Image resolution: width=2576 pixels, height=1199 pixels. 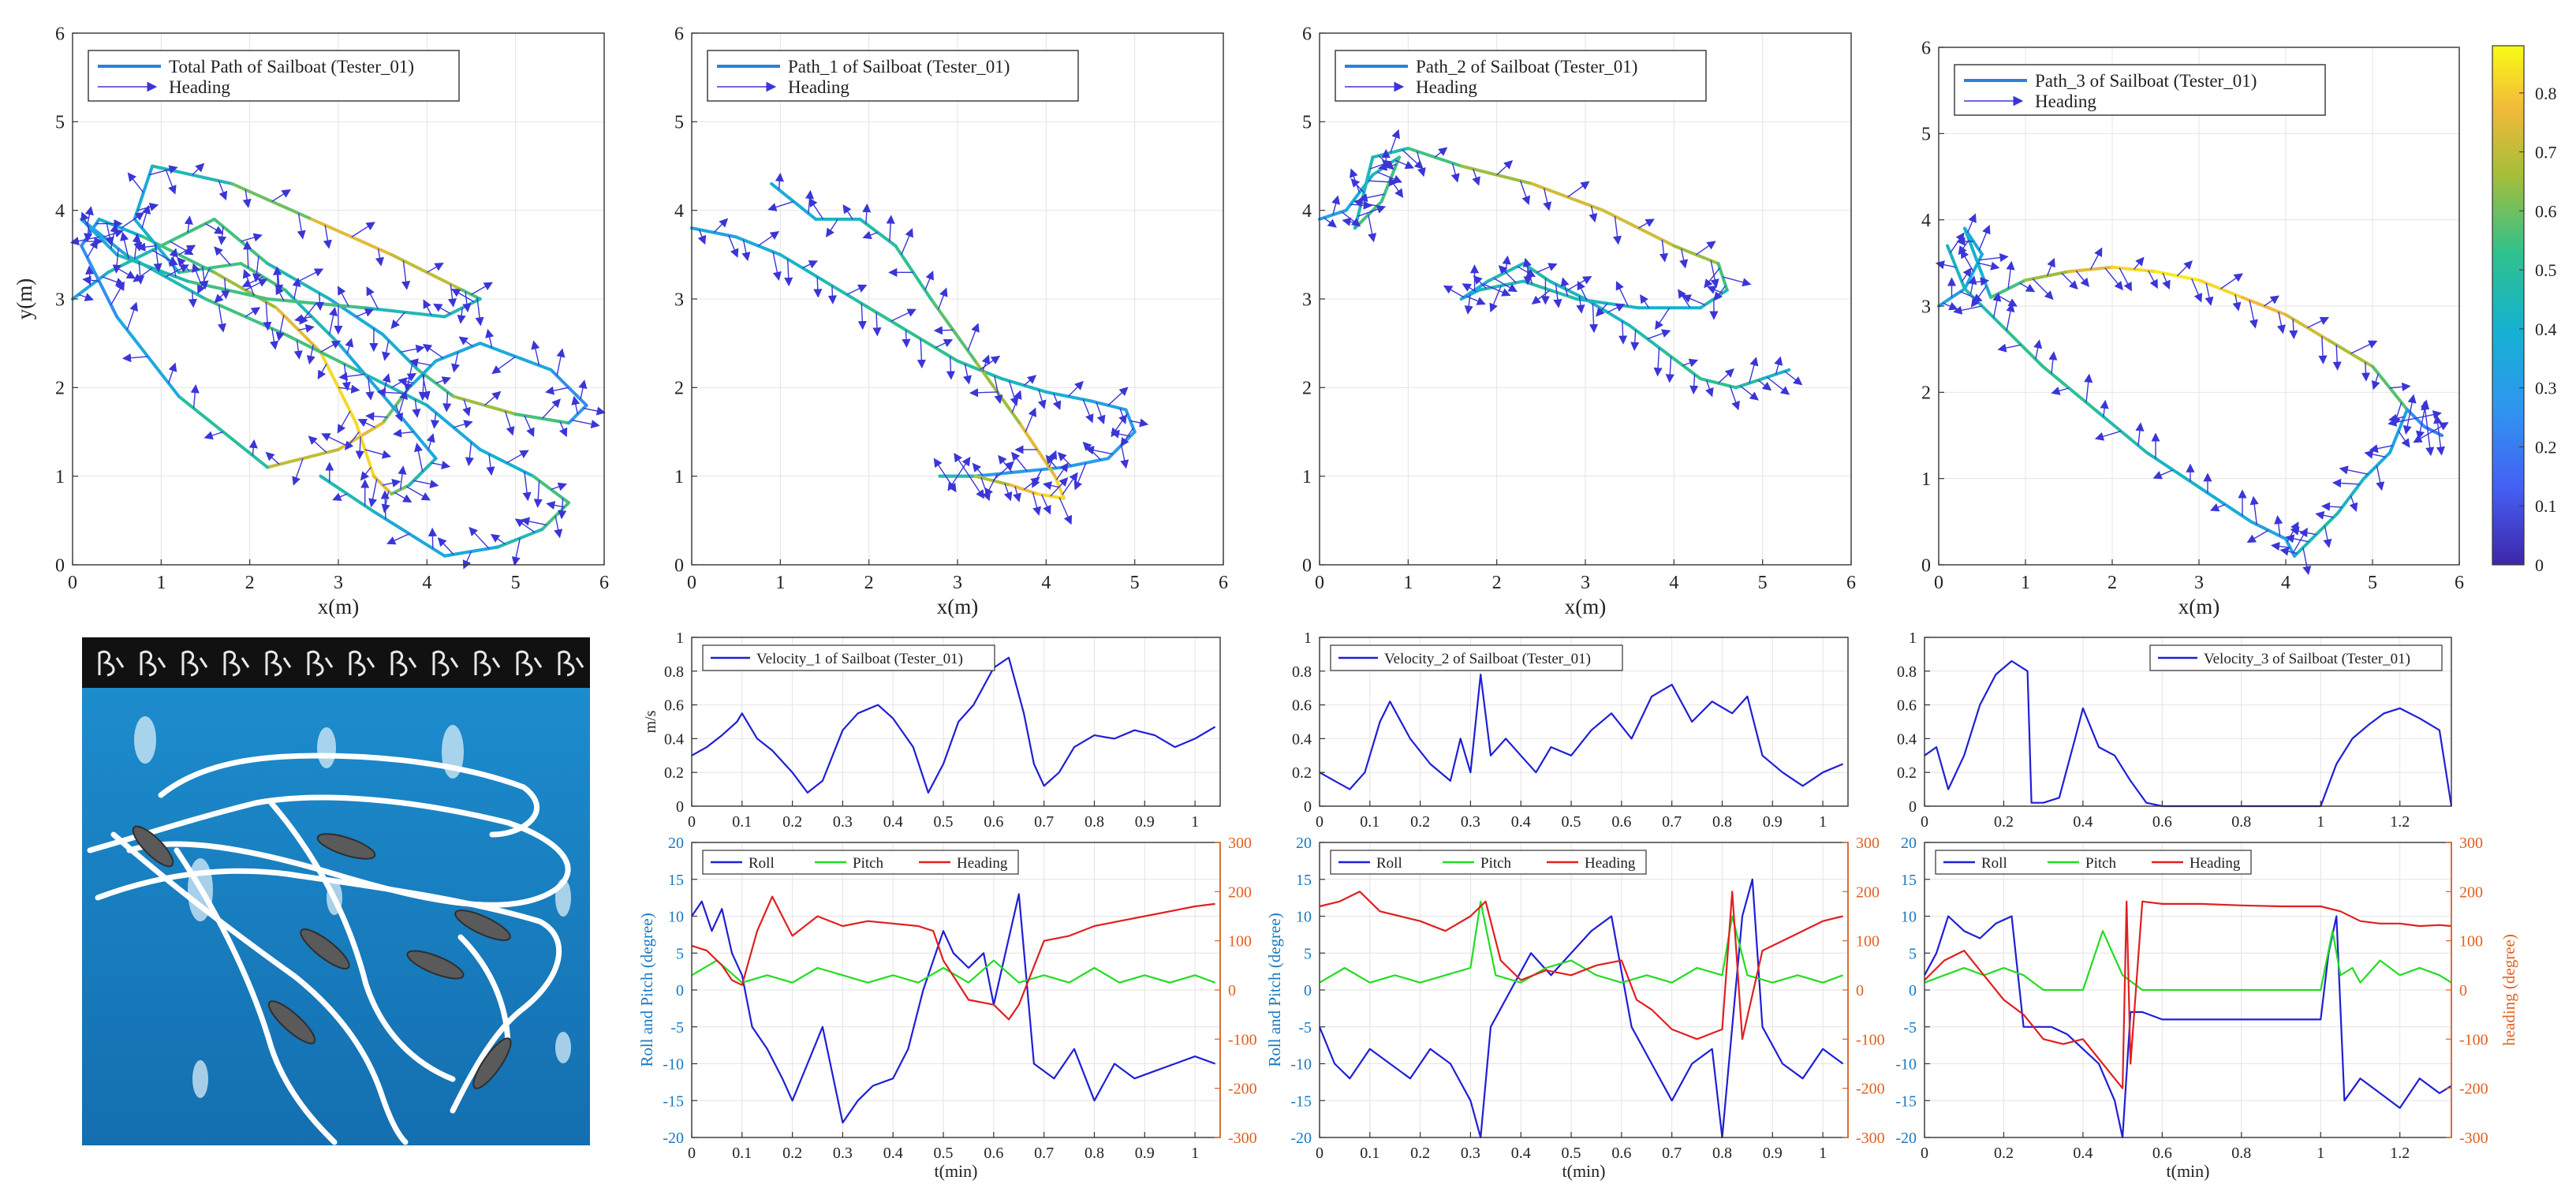 I want to click on pool-photo, so click(x=336, y=891).